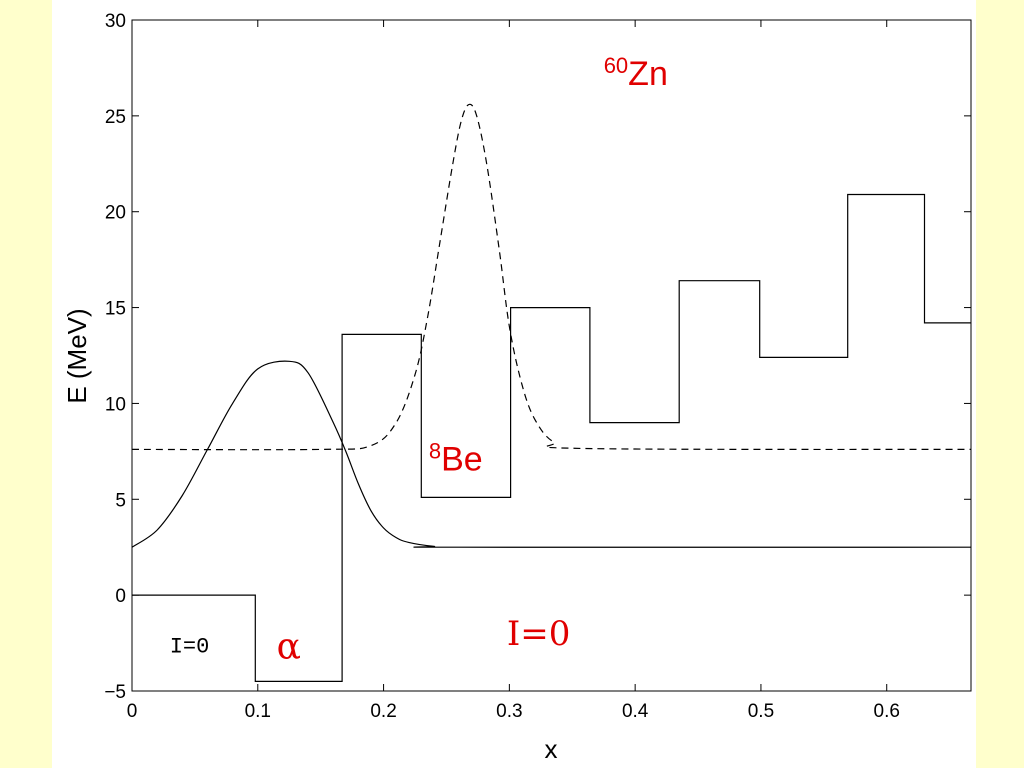 Image resolution: width=1024 pixels, height=768 pixels. I want to click on x-tick-label: 0, so click(132, 711).